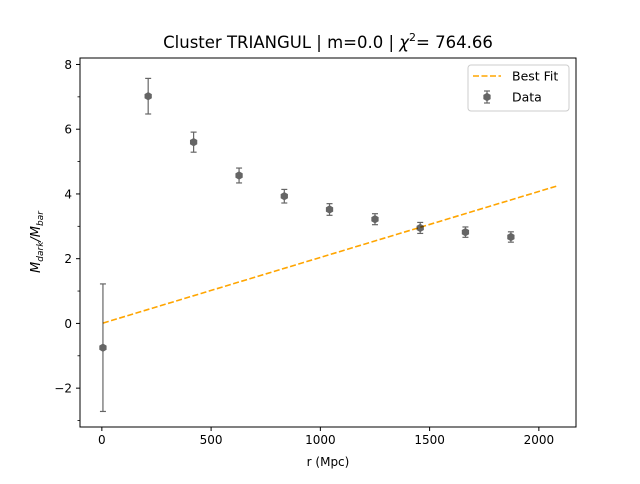  Describe the element at coordinates (539, 440) in the screenshot. I see `x-tick-label: 2000` at that location.